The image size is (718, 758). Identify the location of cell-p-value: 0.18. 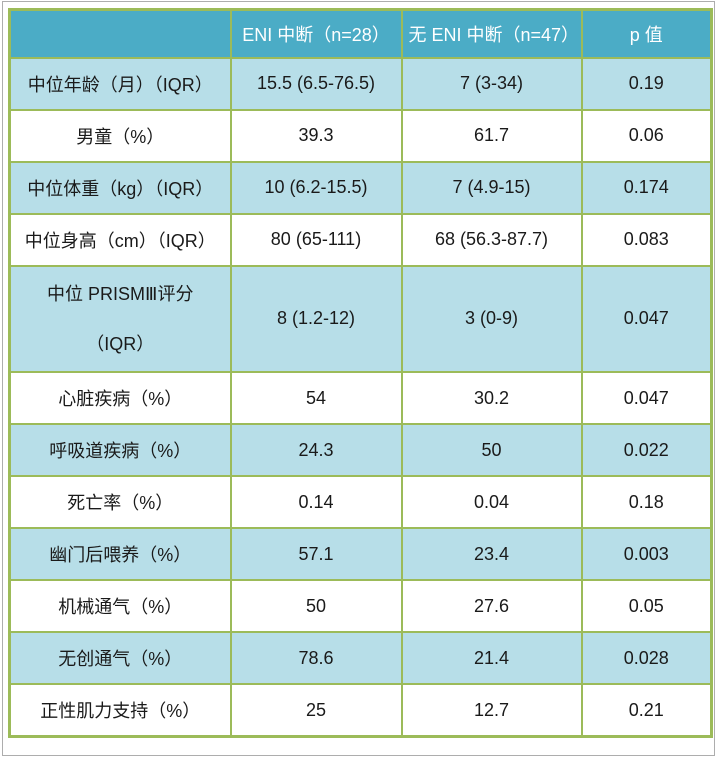
(646, 502).